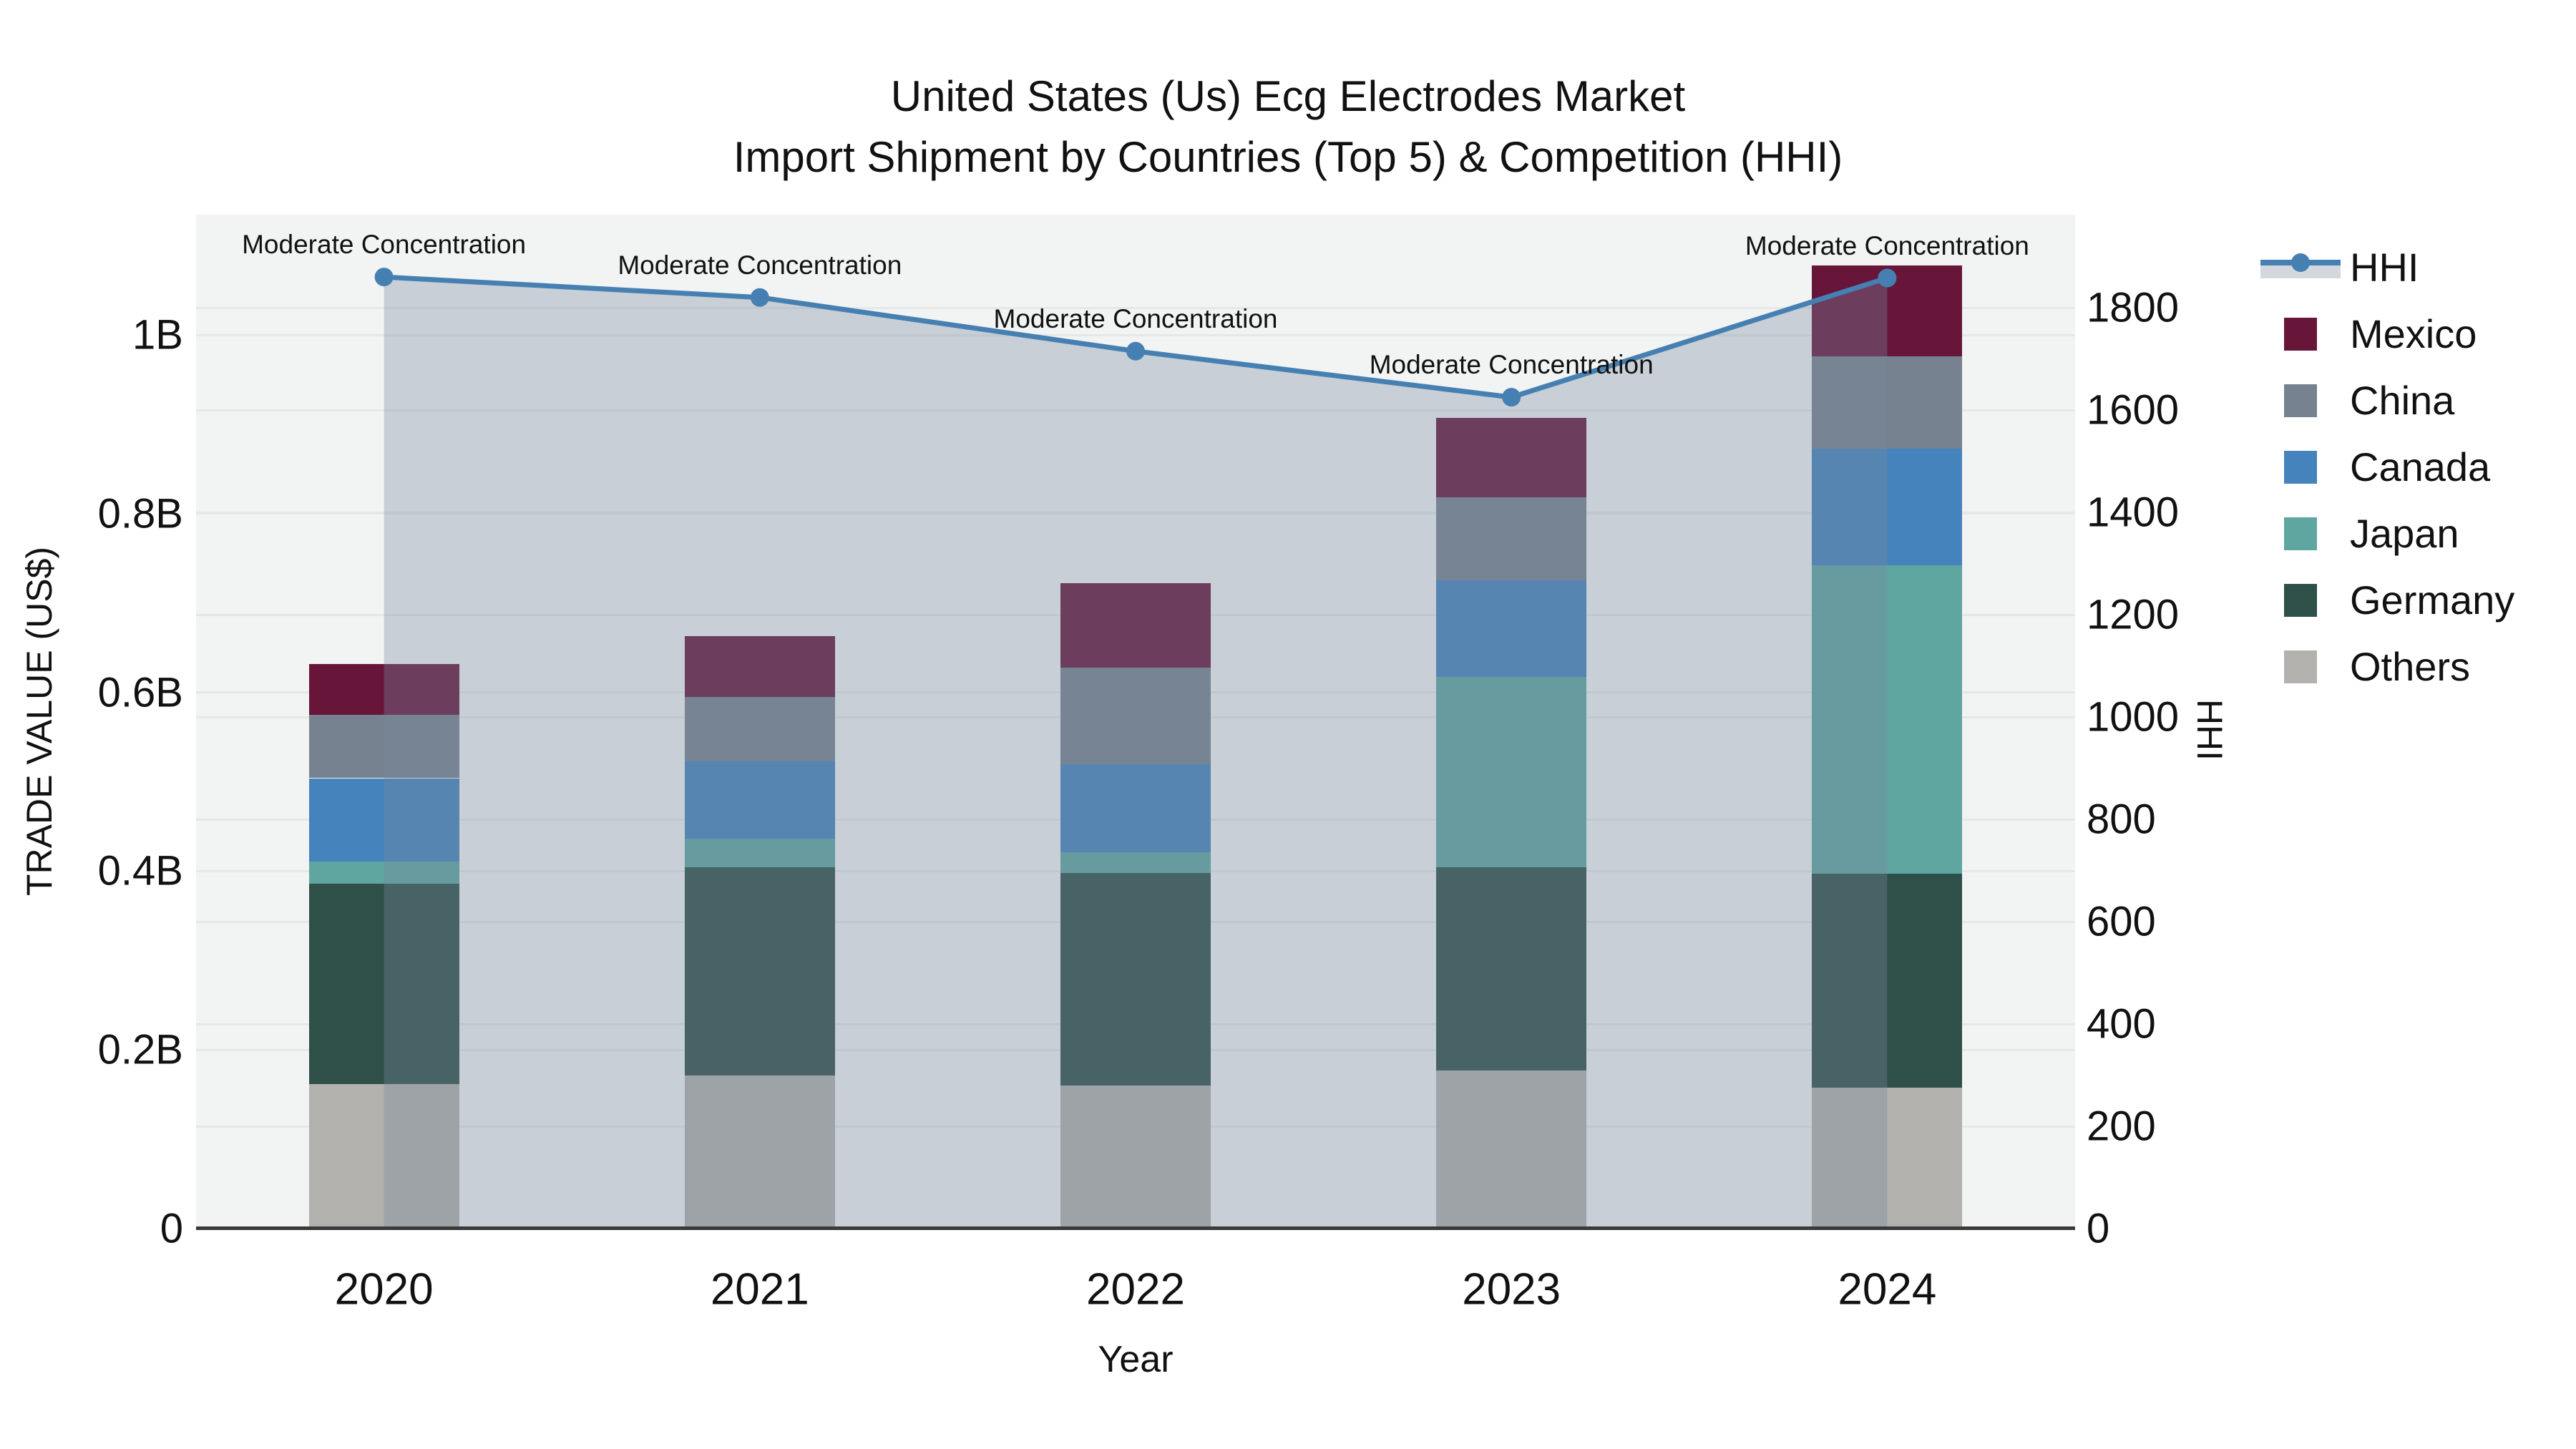  I want to click on hhi-line-icon, so click(2300, 267).